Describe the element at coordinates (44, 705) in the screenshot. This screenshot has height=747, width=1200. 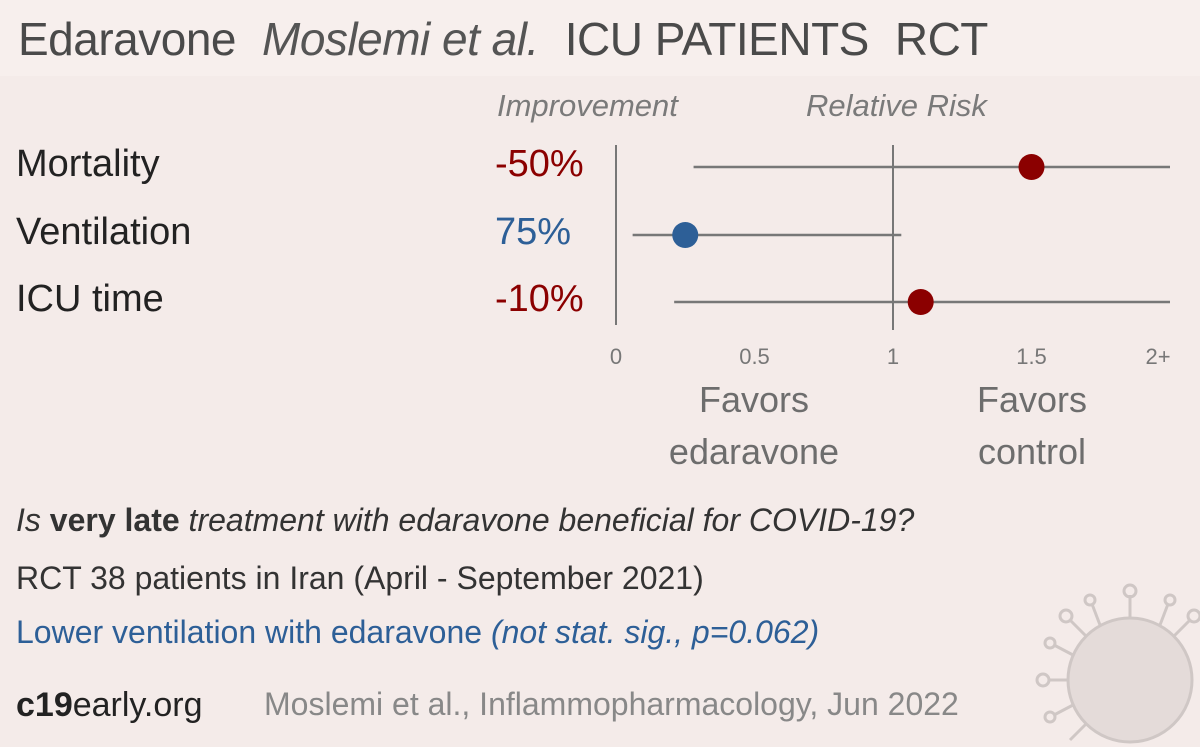
I see `site-bold: c19` at that location.